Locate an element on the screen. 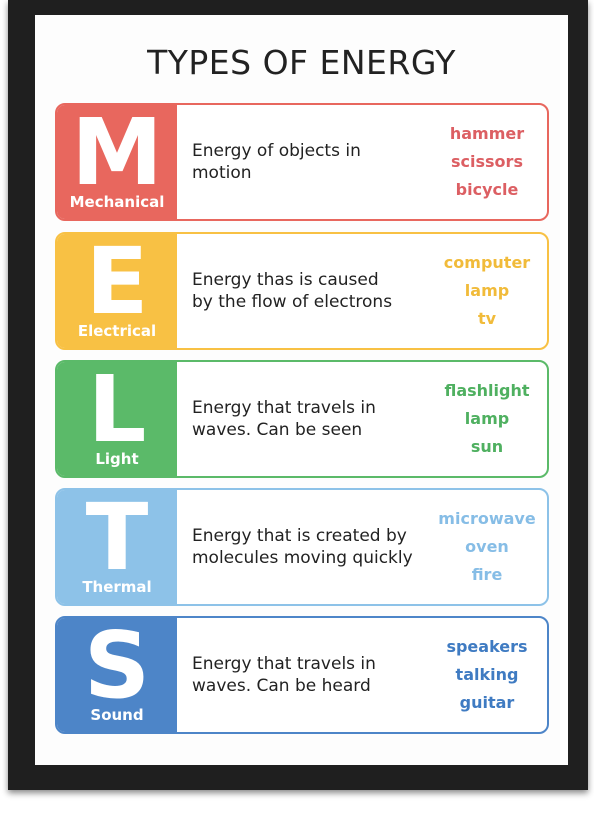 The image size is (594, 830). letter-block: M Mechanical is located at coordinates (117, 162).